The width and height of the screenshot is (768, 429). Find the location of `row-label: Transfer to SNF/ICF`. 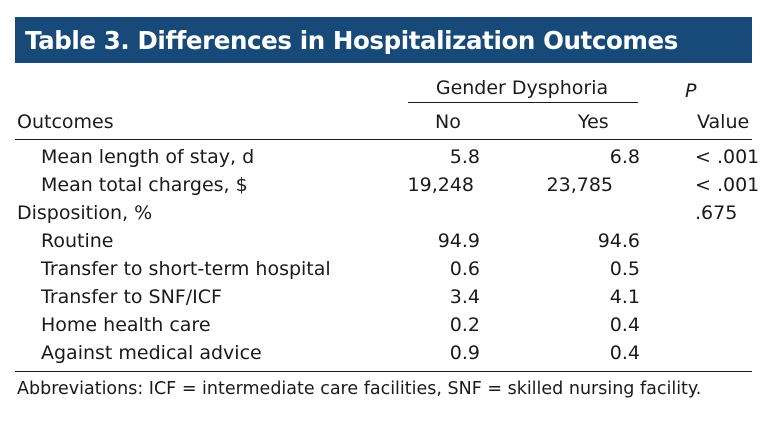

row-label: Transfer to SNF/ICF is located at coordinates (131, 297).